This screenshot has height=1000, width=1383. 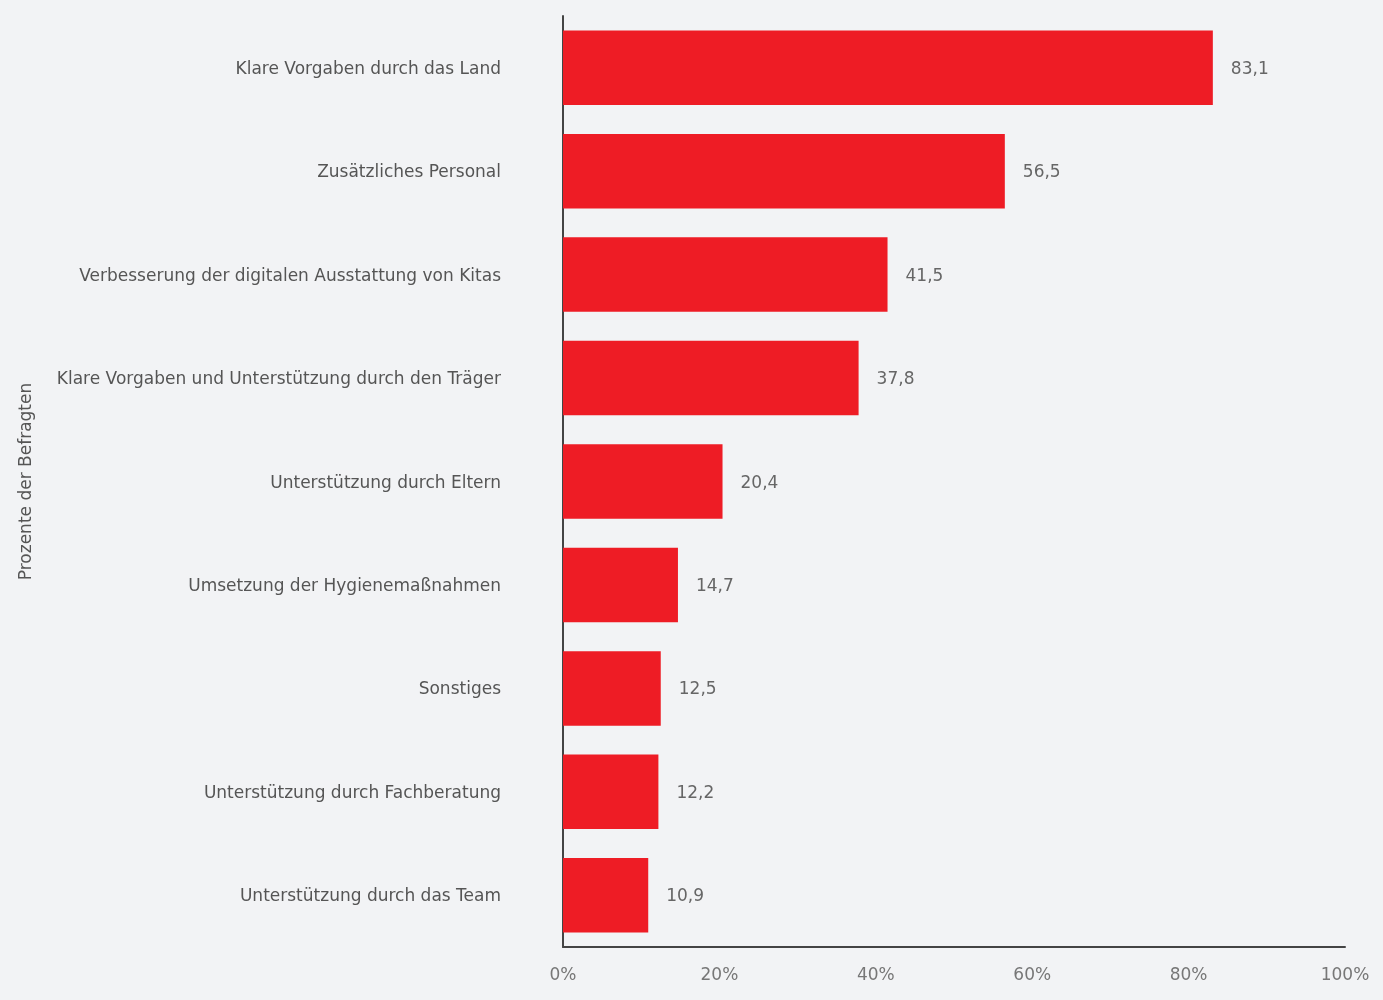 What do you see at coordinates (695, 791) in the screenshot?
I see `data-label: 12,2` at bounding box center [695, 791].